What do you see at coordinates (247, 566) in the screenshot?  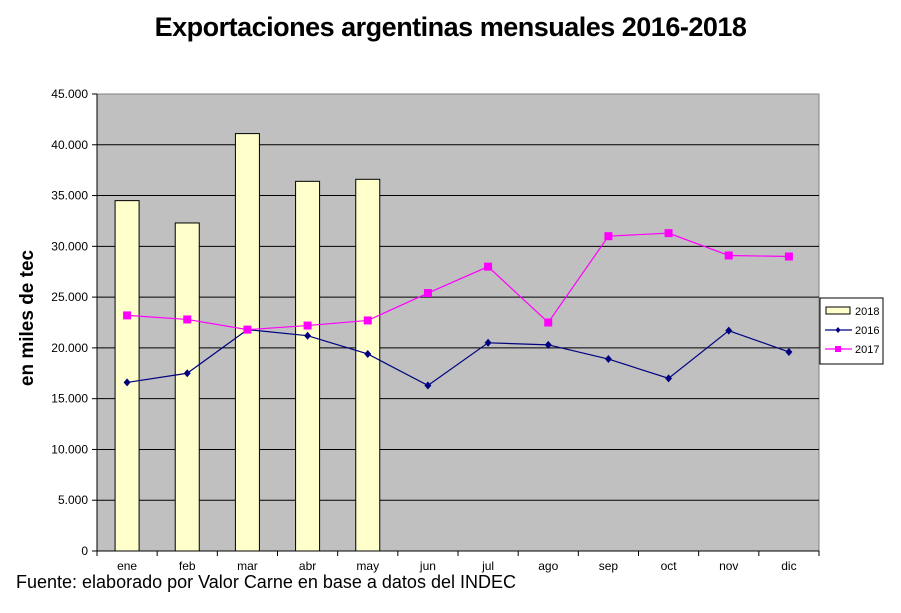 I see `x-tick-label: mar` at bounding box center [247, 566].